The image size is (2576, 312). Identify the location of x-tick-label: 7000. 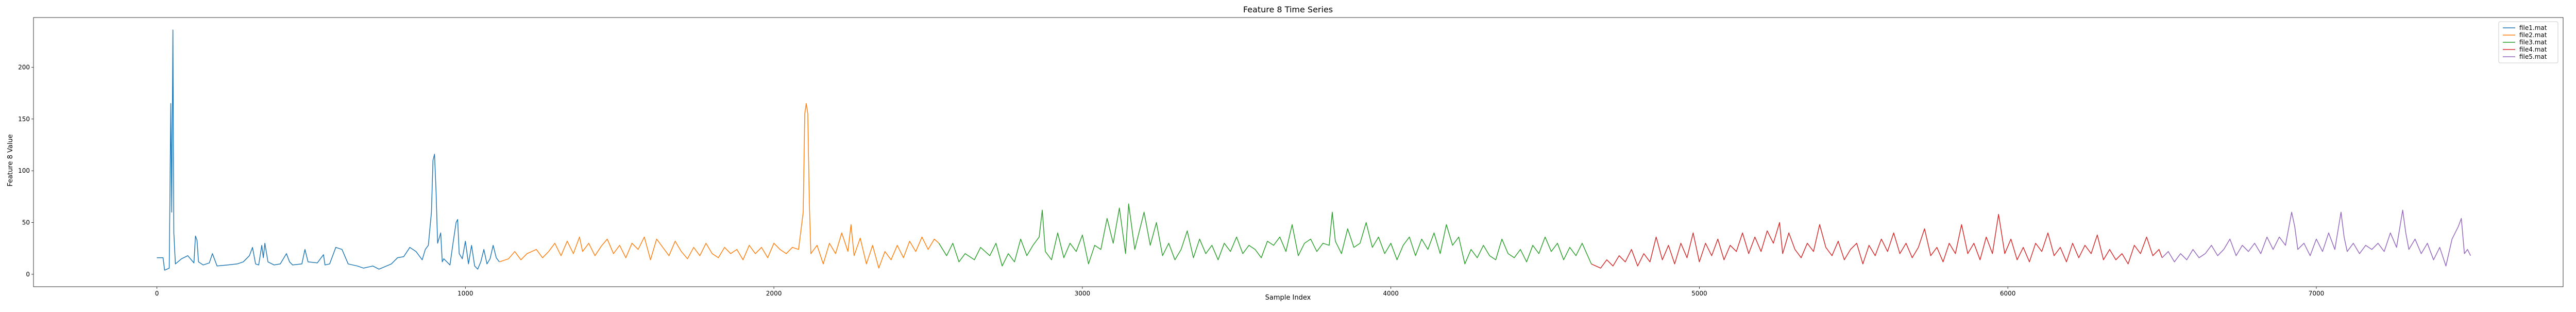
(2317, 293).